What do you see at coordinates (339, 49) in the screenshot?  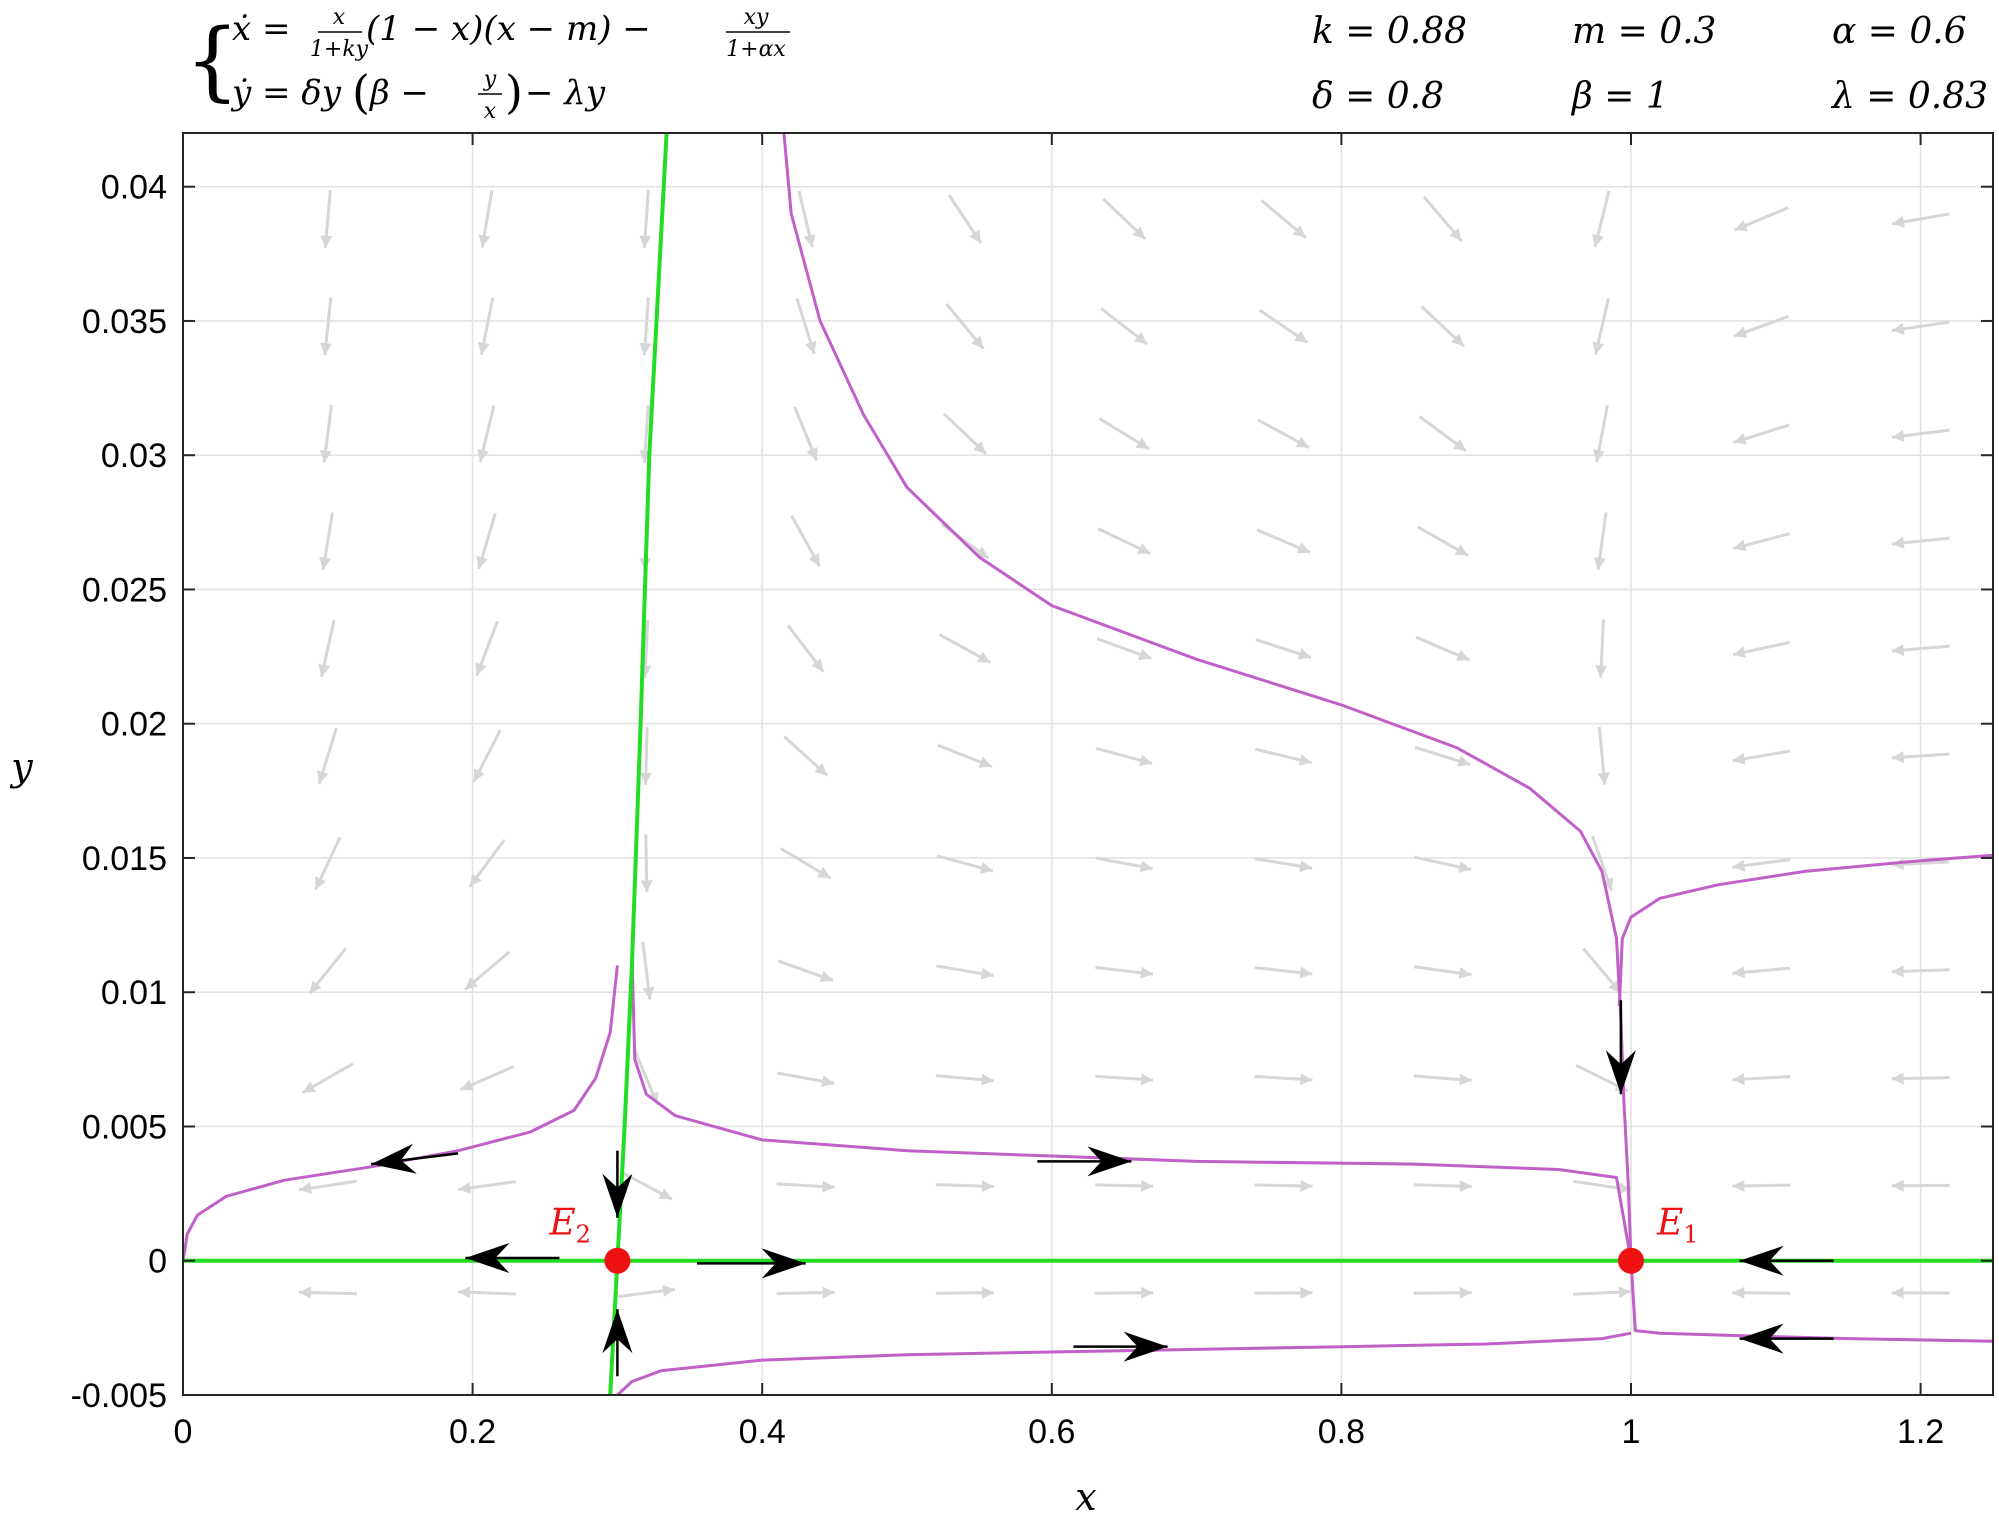 I see `eq1-frac1-denominator: 1+ky` at bounding box center [339, 49].